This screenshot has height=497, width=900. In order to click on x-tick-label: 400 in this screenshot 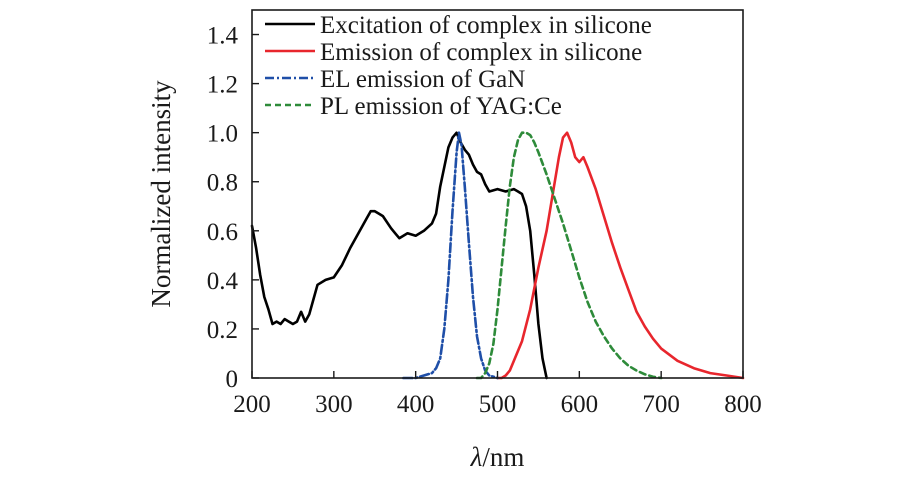, I will do `click(416, 404)`.